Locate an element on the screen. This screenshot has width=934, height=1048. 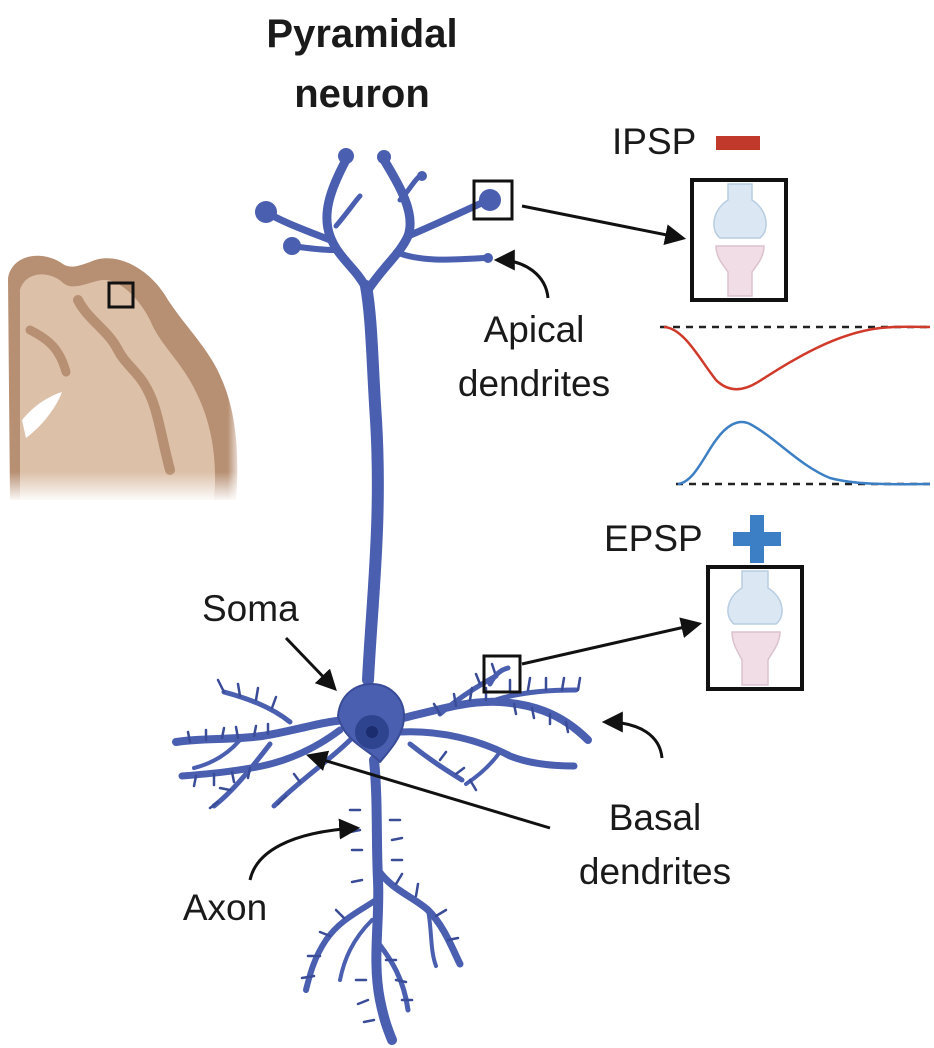
epsp-trace is located at coordinates (804, 453).